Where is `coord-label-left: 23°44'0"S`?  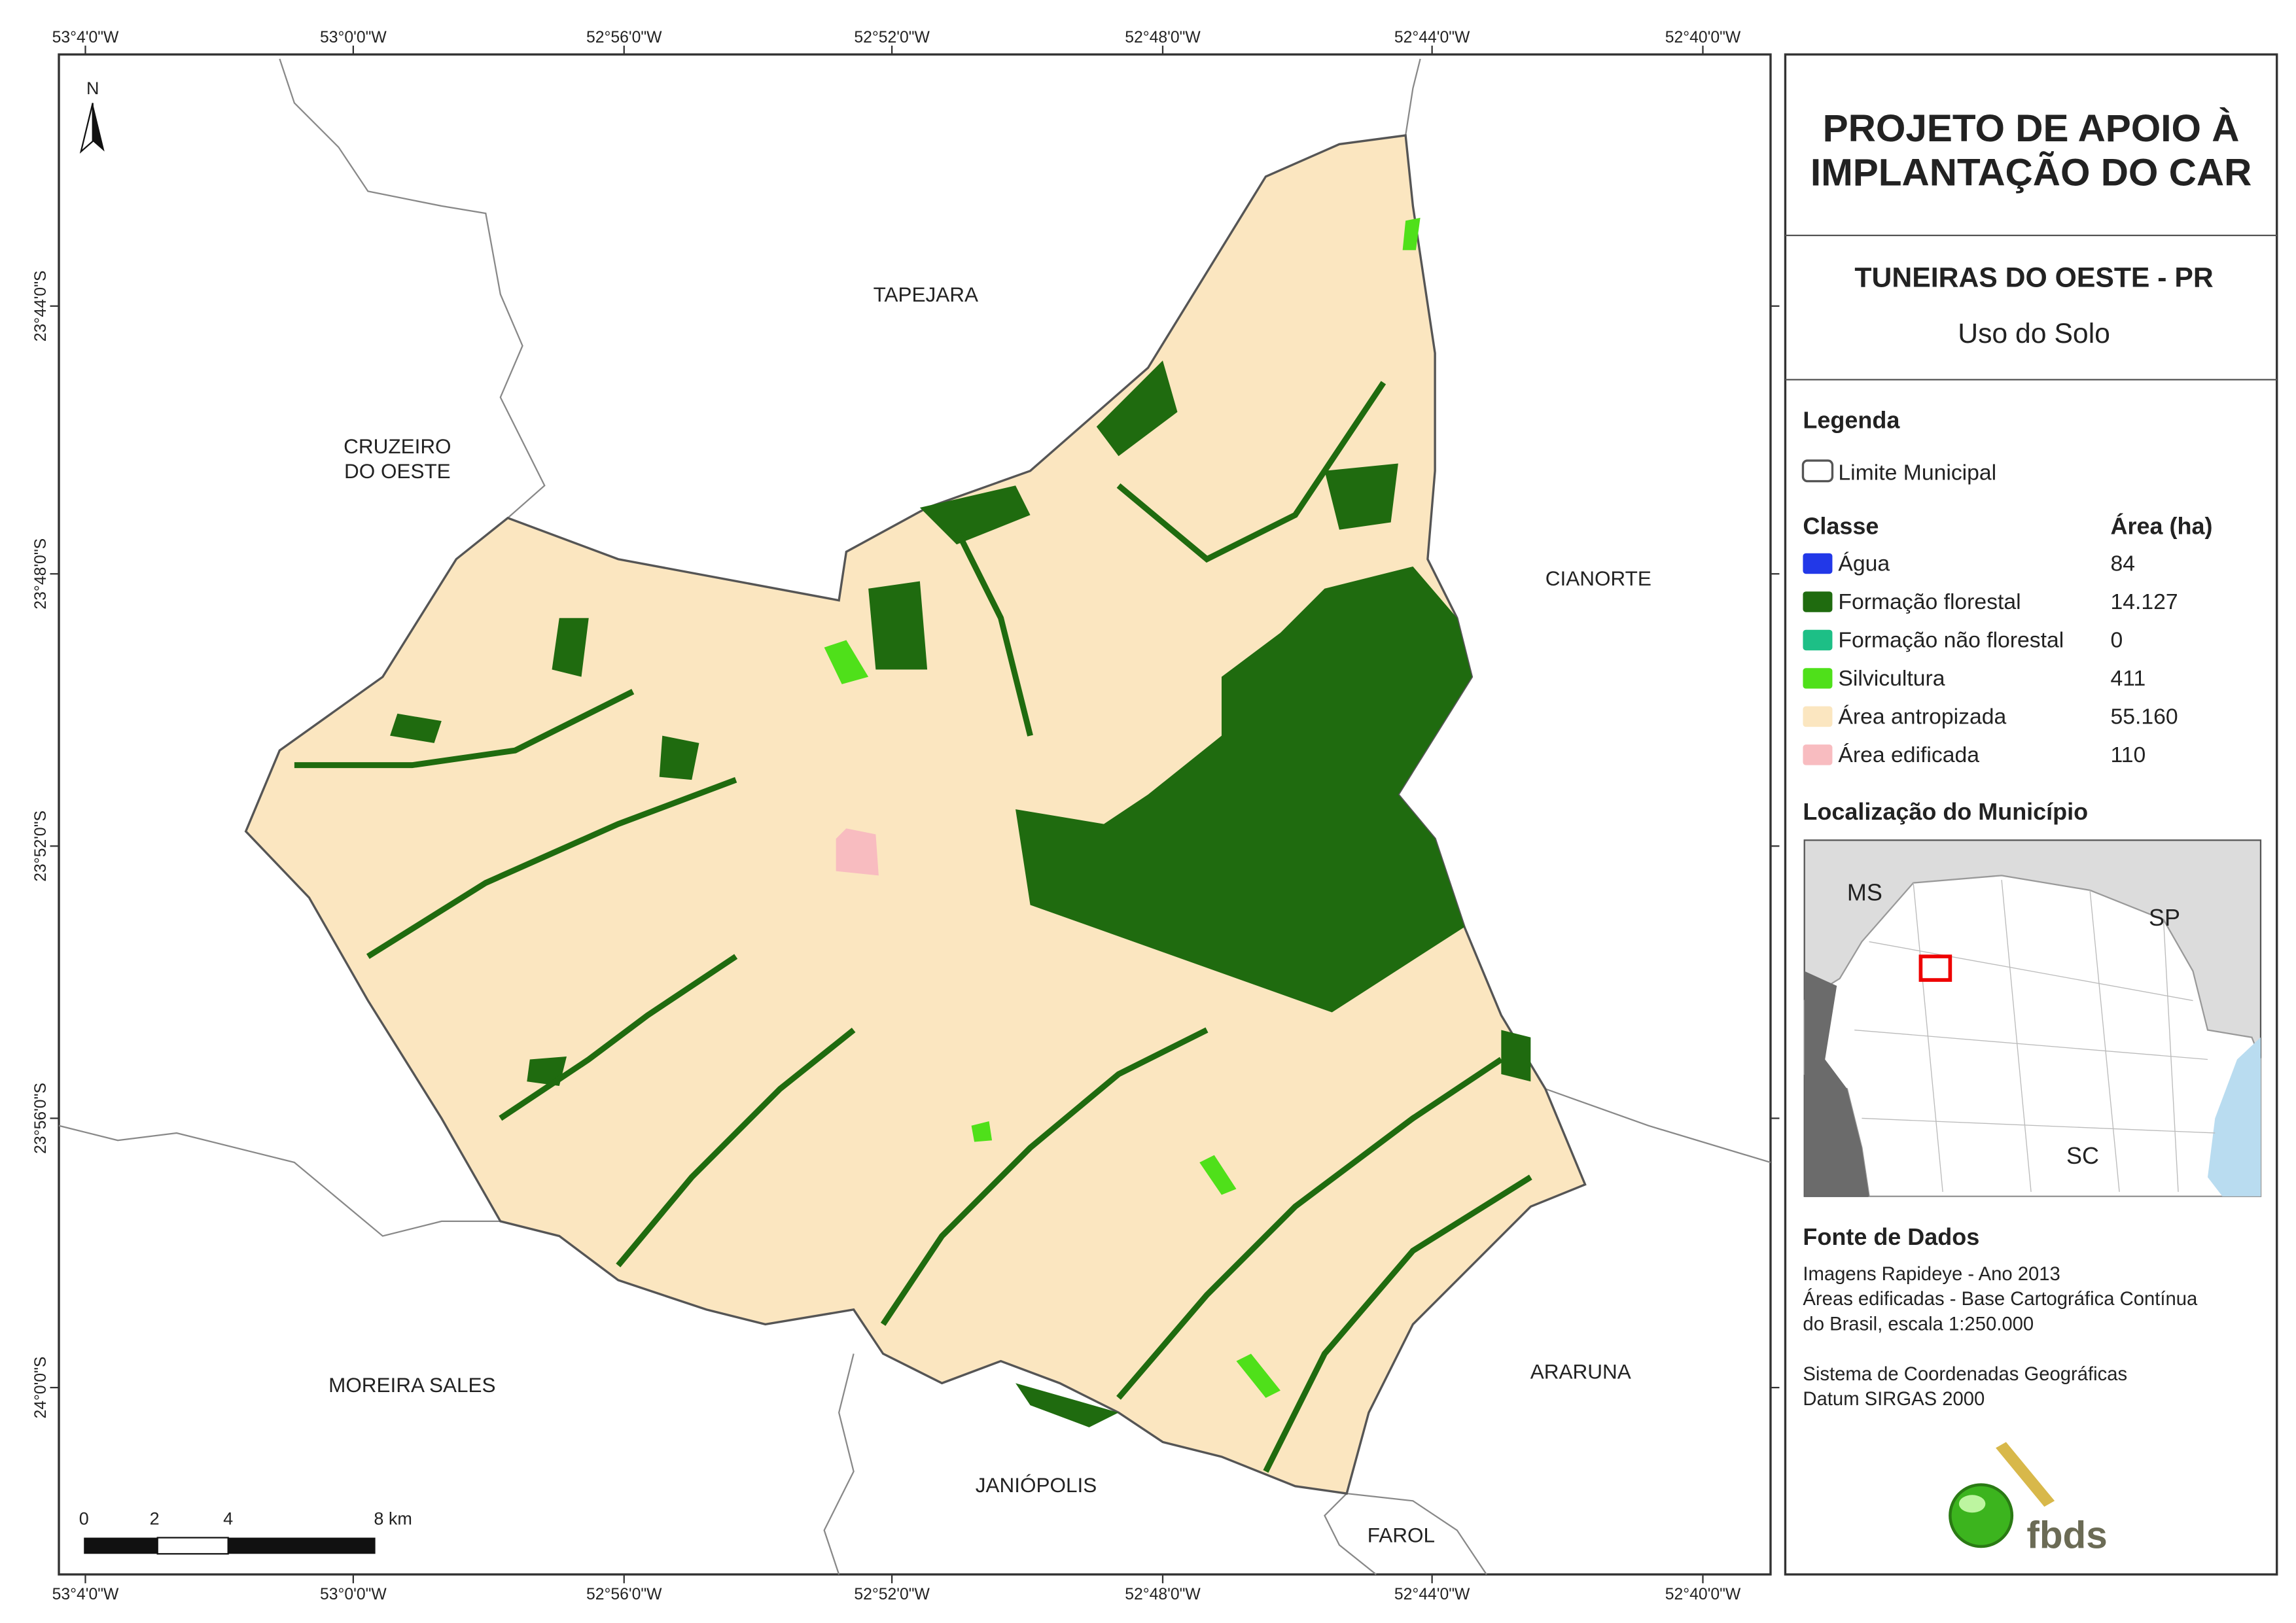 coord-label-left: 23°44'0"S is located at coordinates (41, 307).